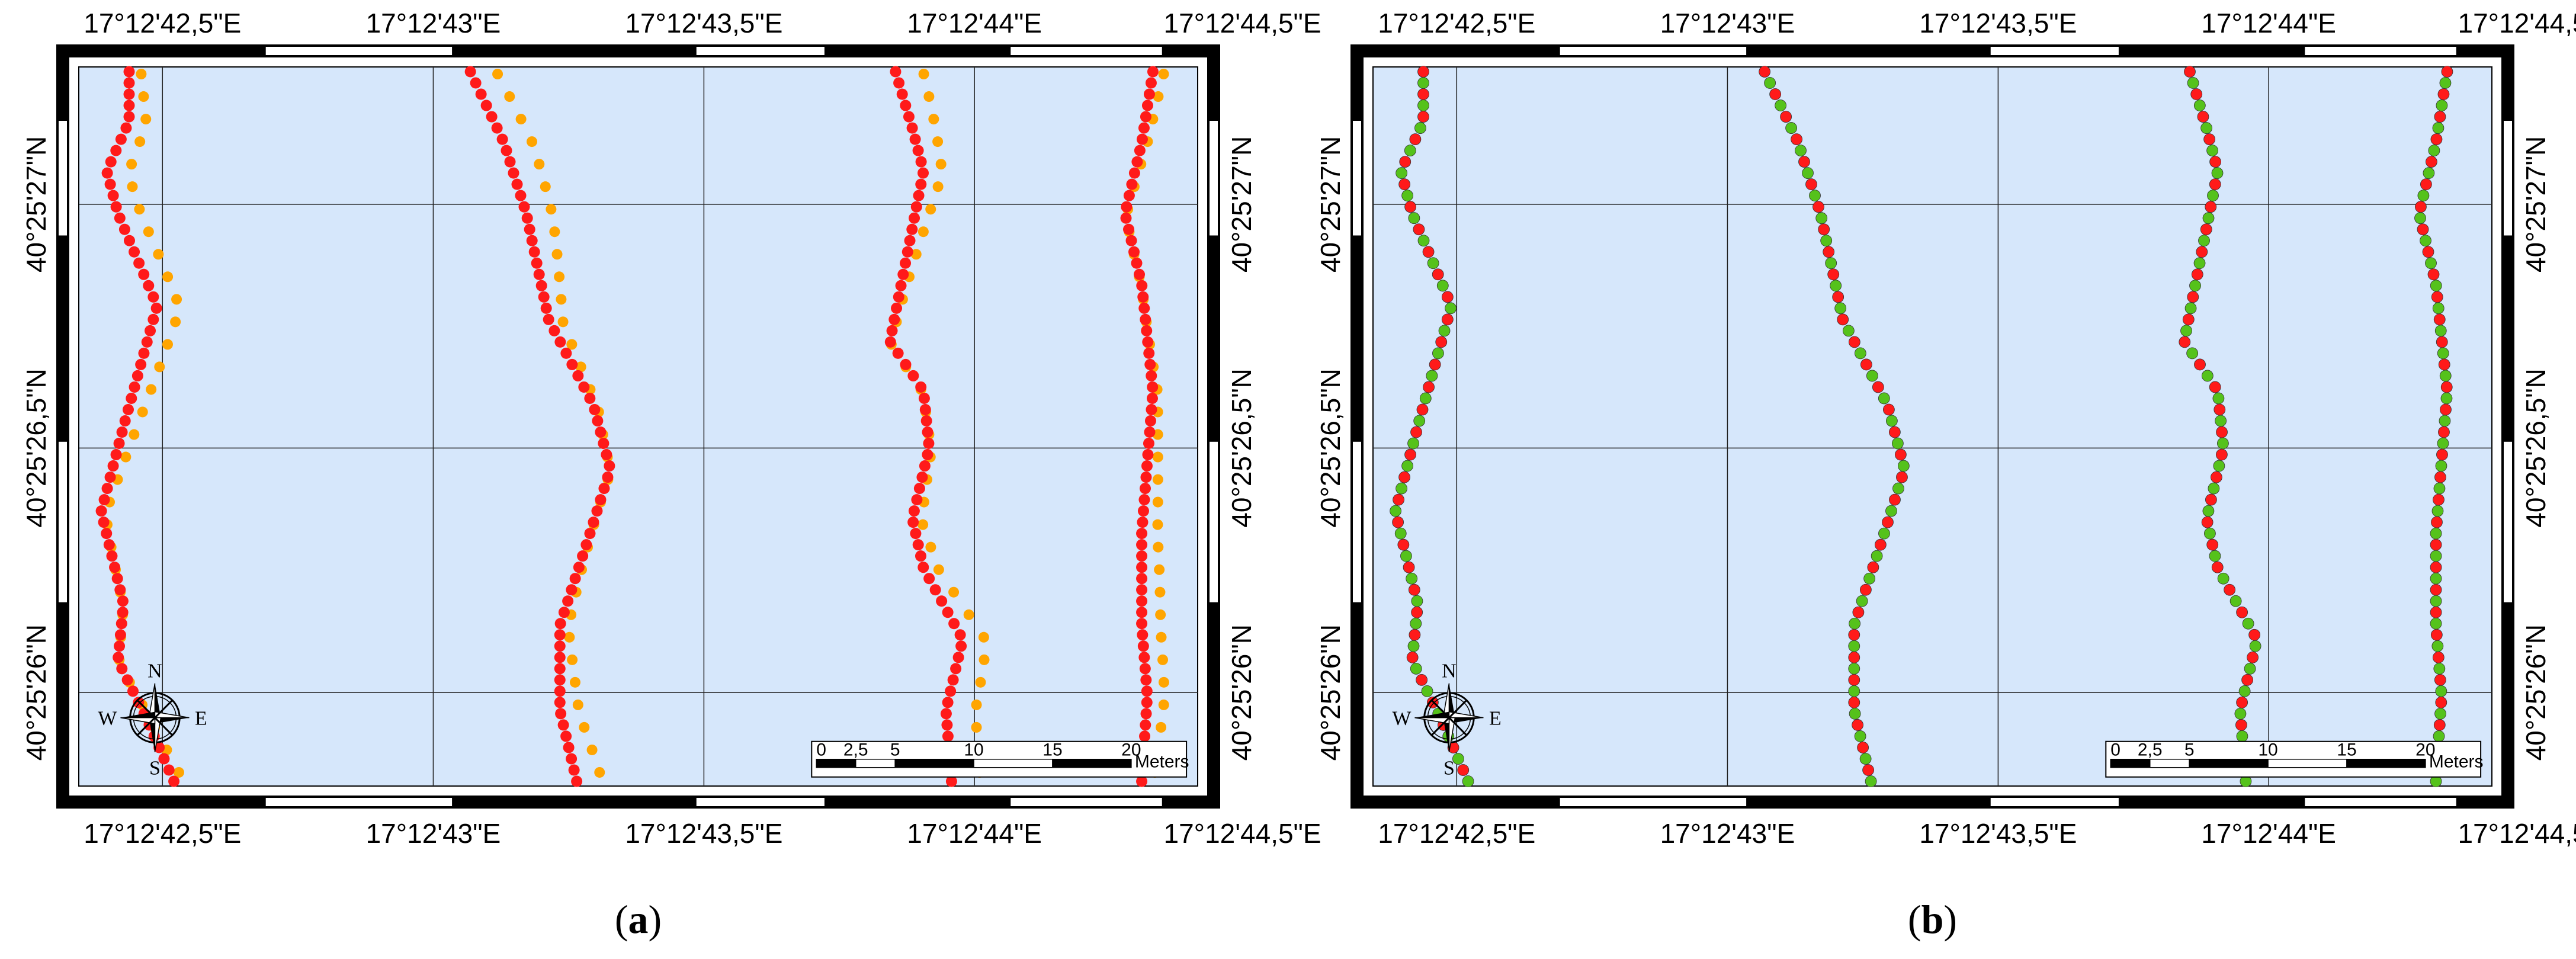 This screenshot has height=959, width=2576. What do you see at coordinates (1357, 802) in the screenshot?
I see `frame-corner` at bounding box center [1357, 802].